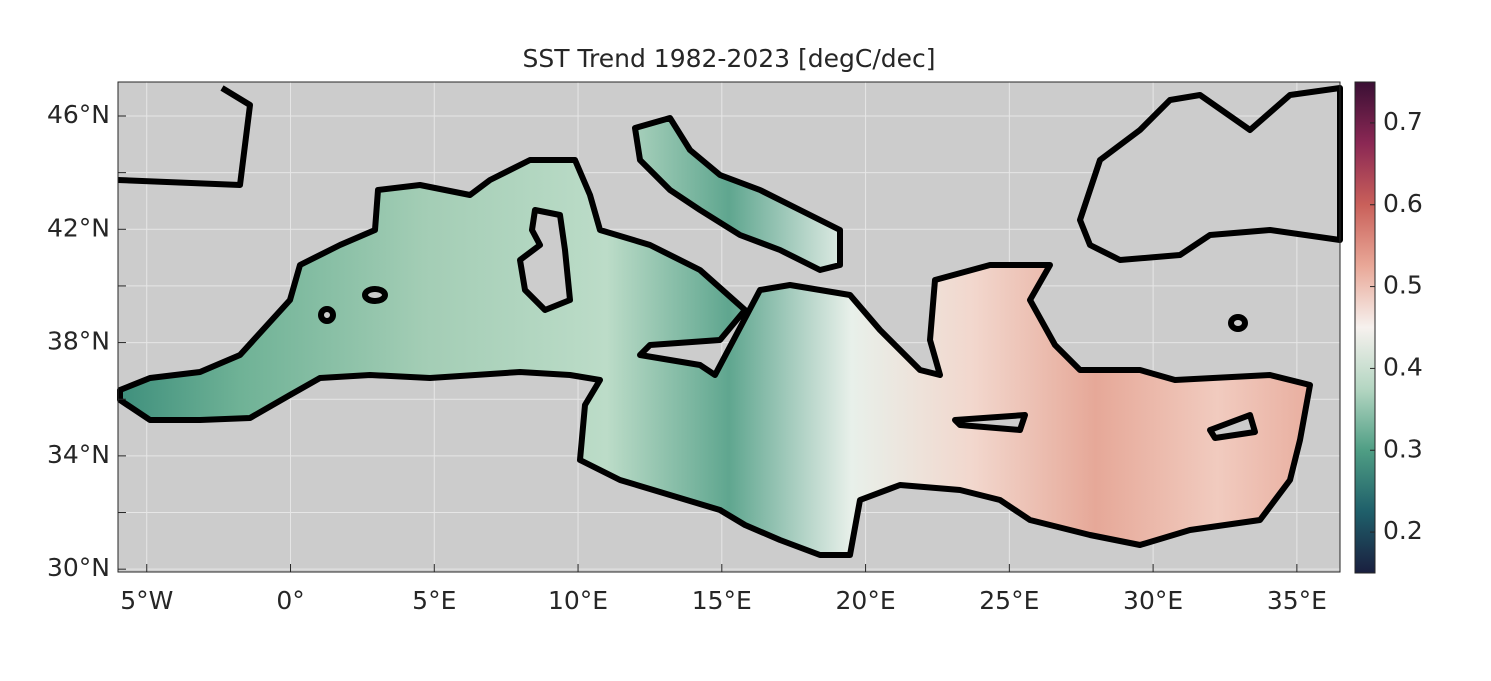  Describe the element at coordinates (78, 454) in the screenshot. I see `y-tick-label: 34°N` at that location.